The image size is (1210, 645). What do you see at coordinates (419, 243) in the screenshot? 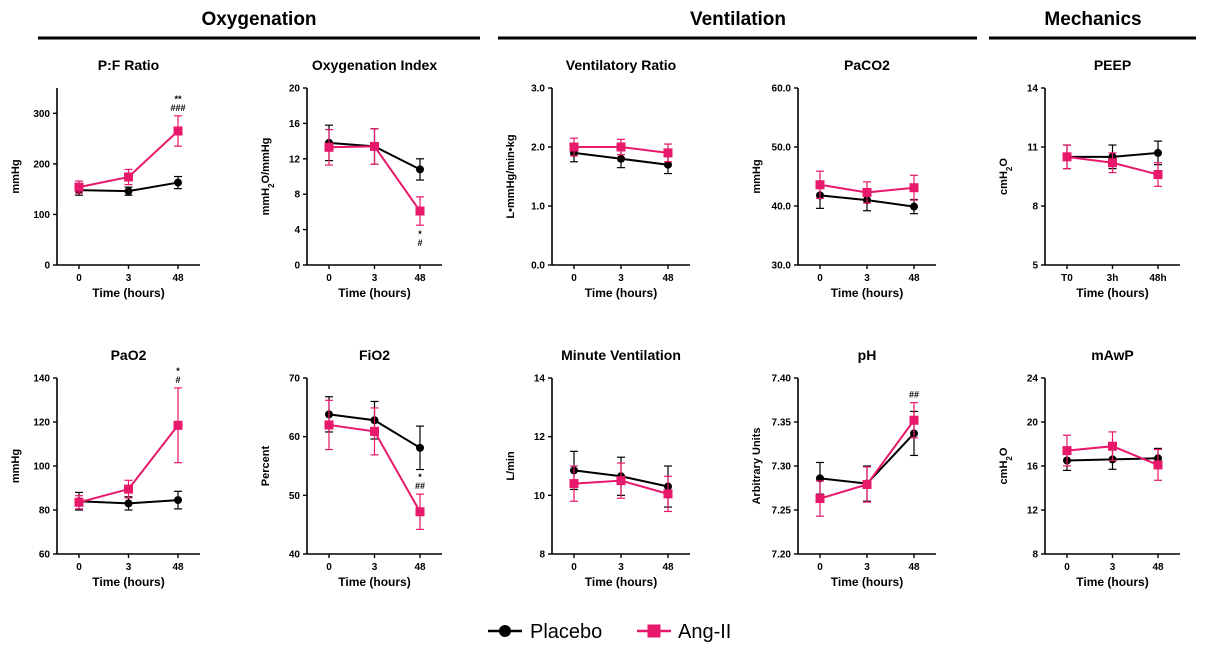
I see `significance-mark: #` at bounding box center [419, 243].